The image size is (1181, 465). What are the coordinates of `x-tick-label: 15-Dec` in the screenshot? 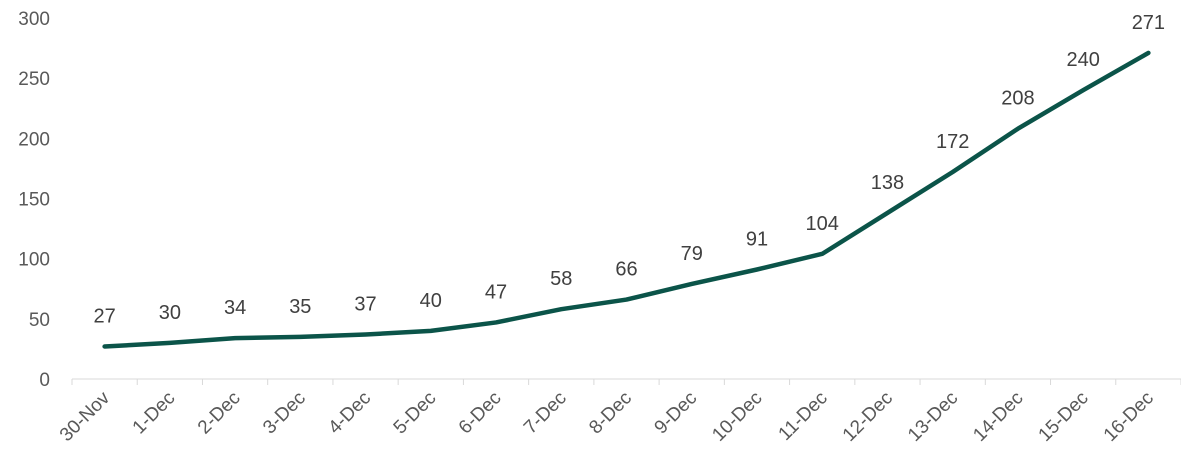 It's located at (1064, 417).